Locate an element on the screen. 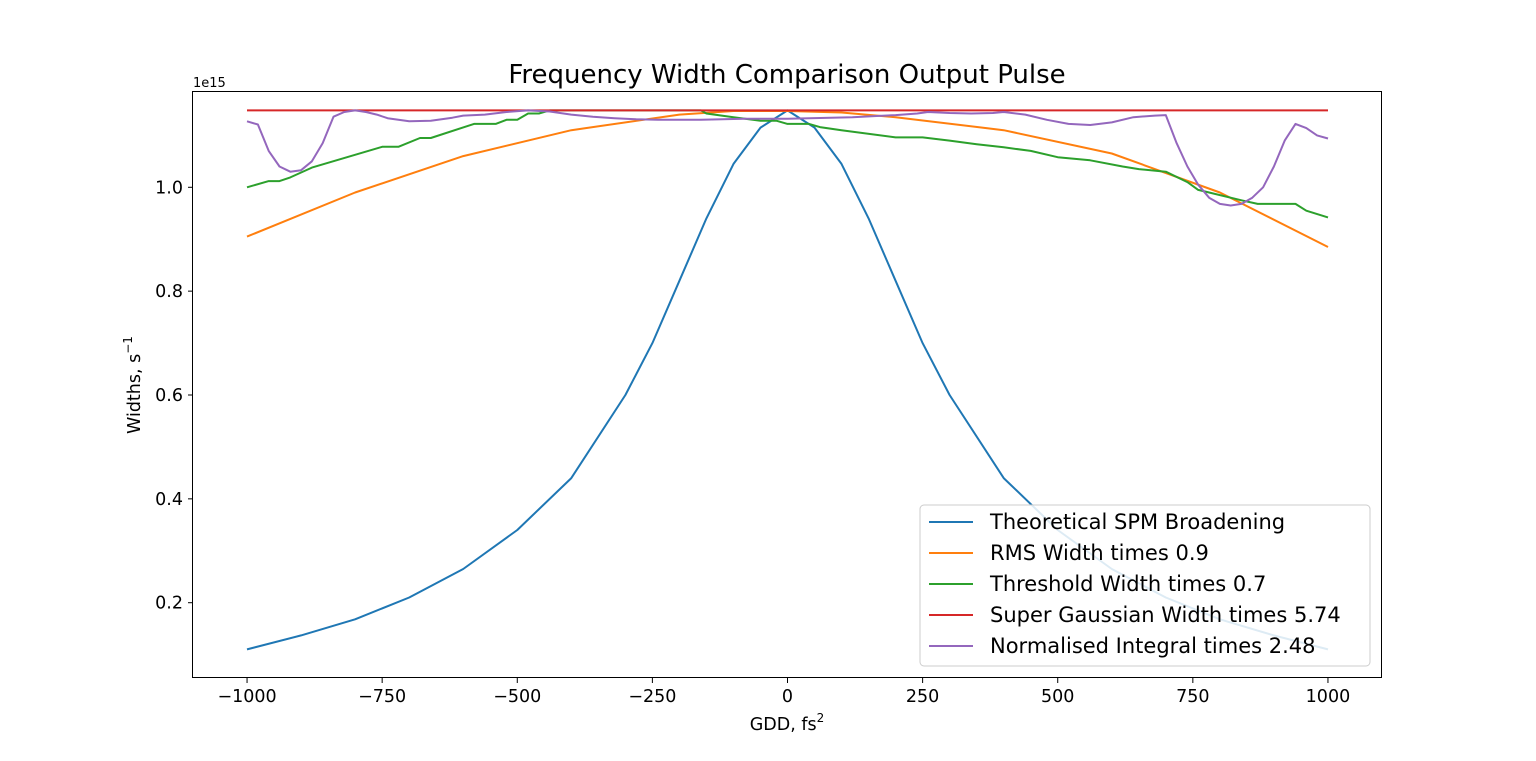  y-axis-ticks: 0.2 0.4 0.6 0.8 1.0 is located at coordinates (174, 396).